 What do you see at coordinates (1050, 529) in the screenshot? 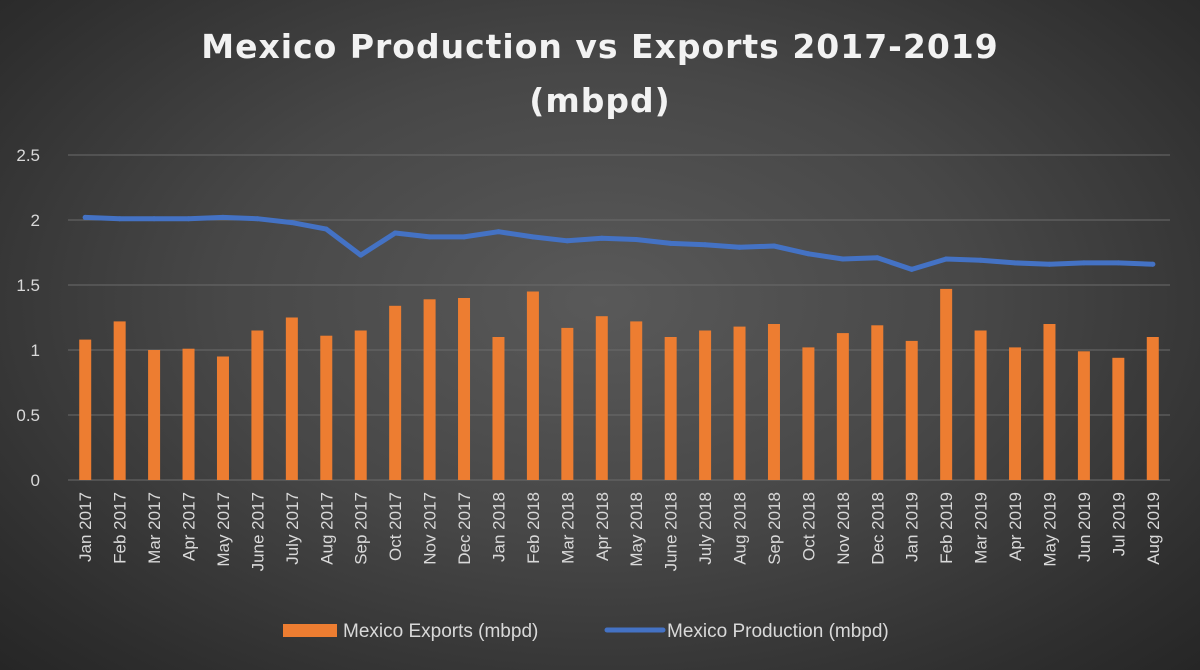
I see `x-tick-label: May 2019` at bounding box center [1050, 529].